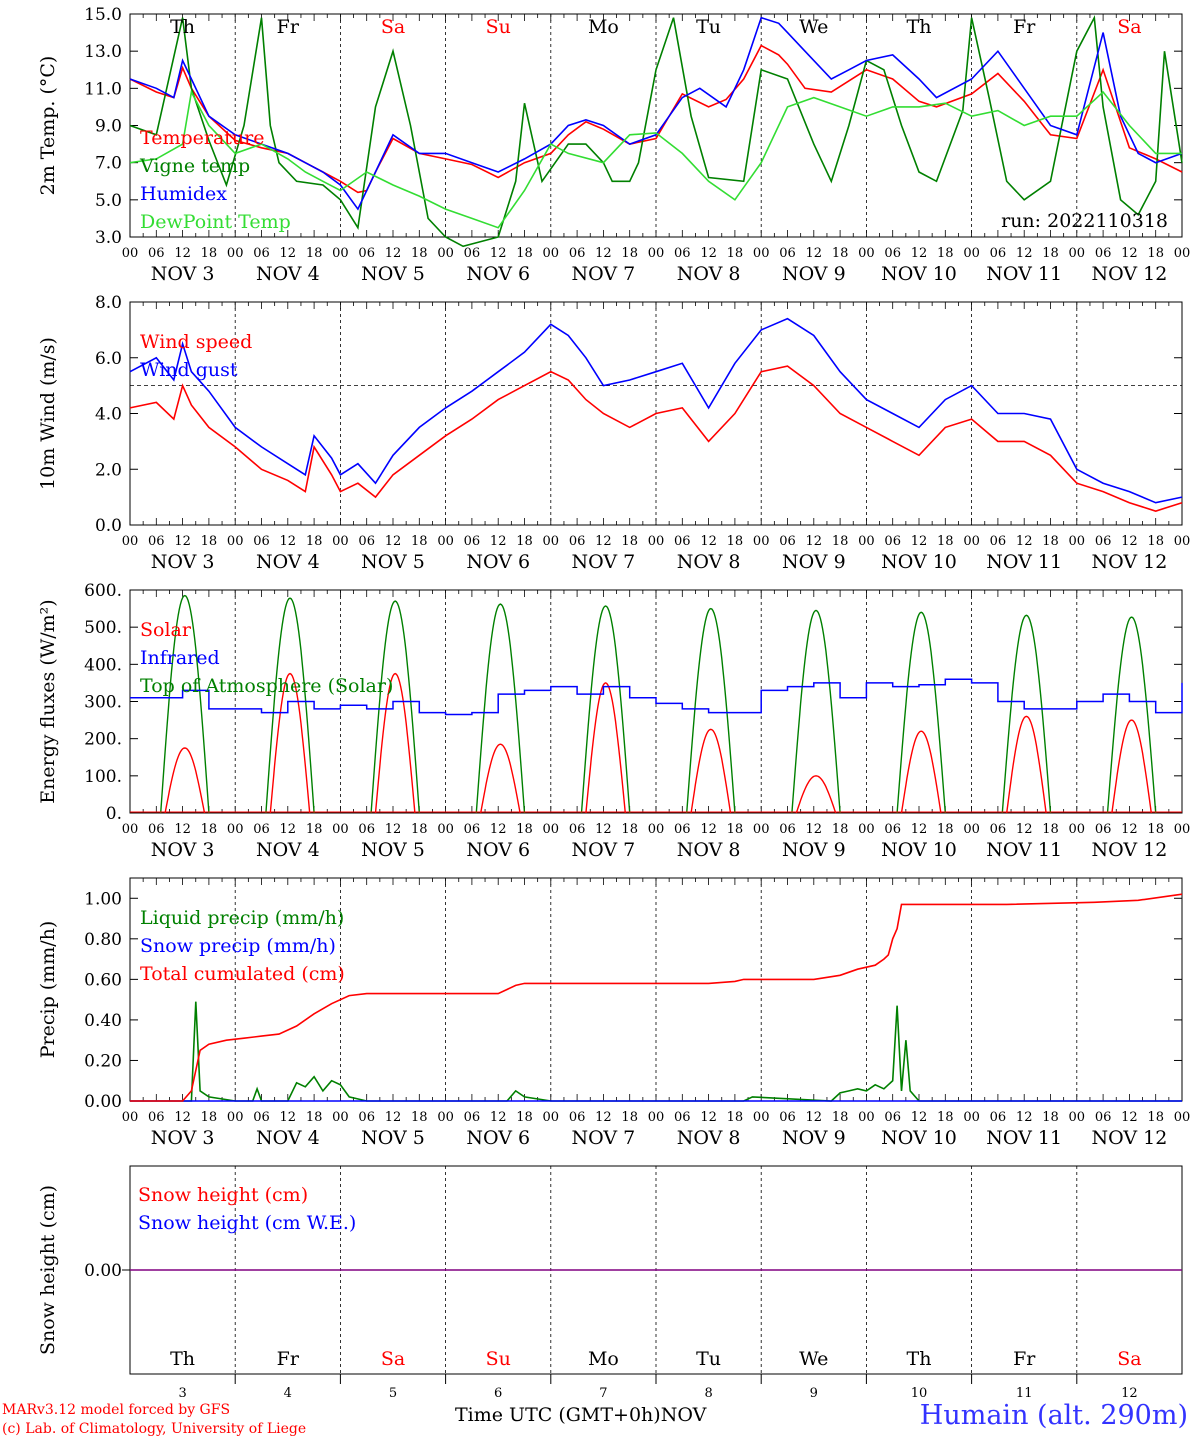  What do you see at coordinates (656, 410) in the screenshot?
I see `series-line-wind-gust` at bounding box center [656, 410].